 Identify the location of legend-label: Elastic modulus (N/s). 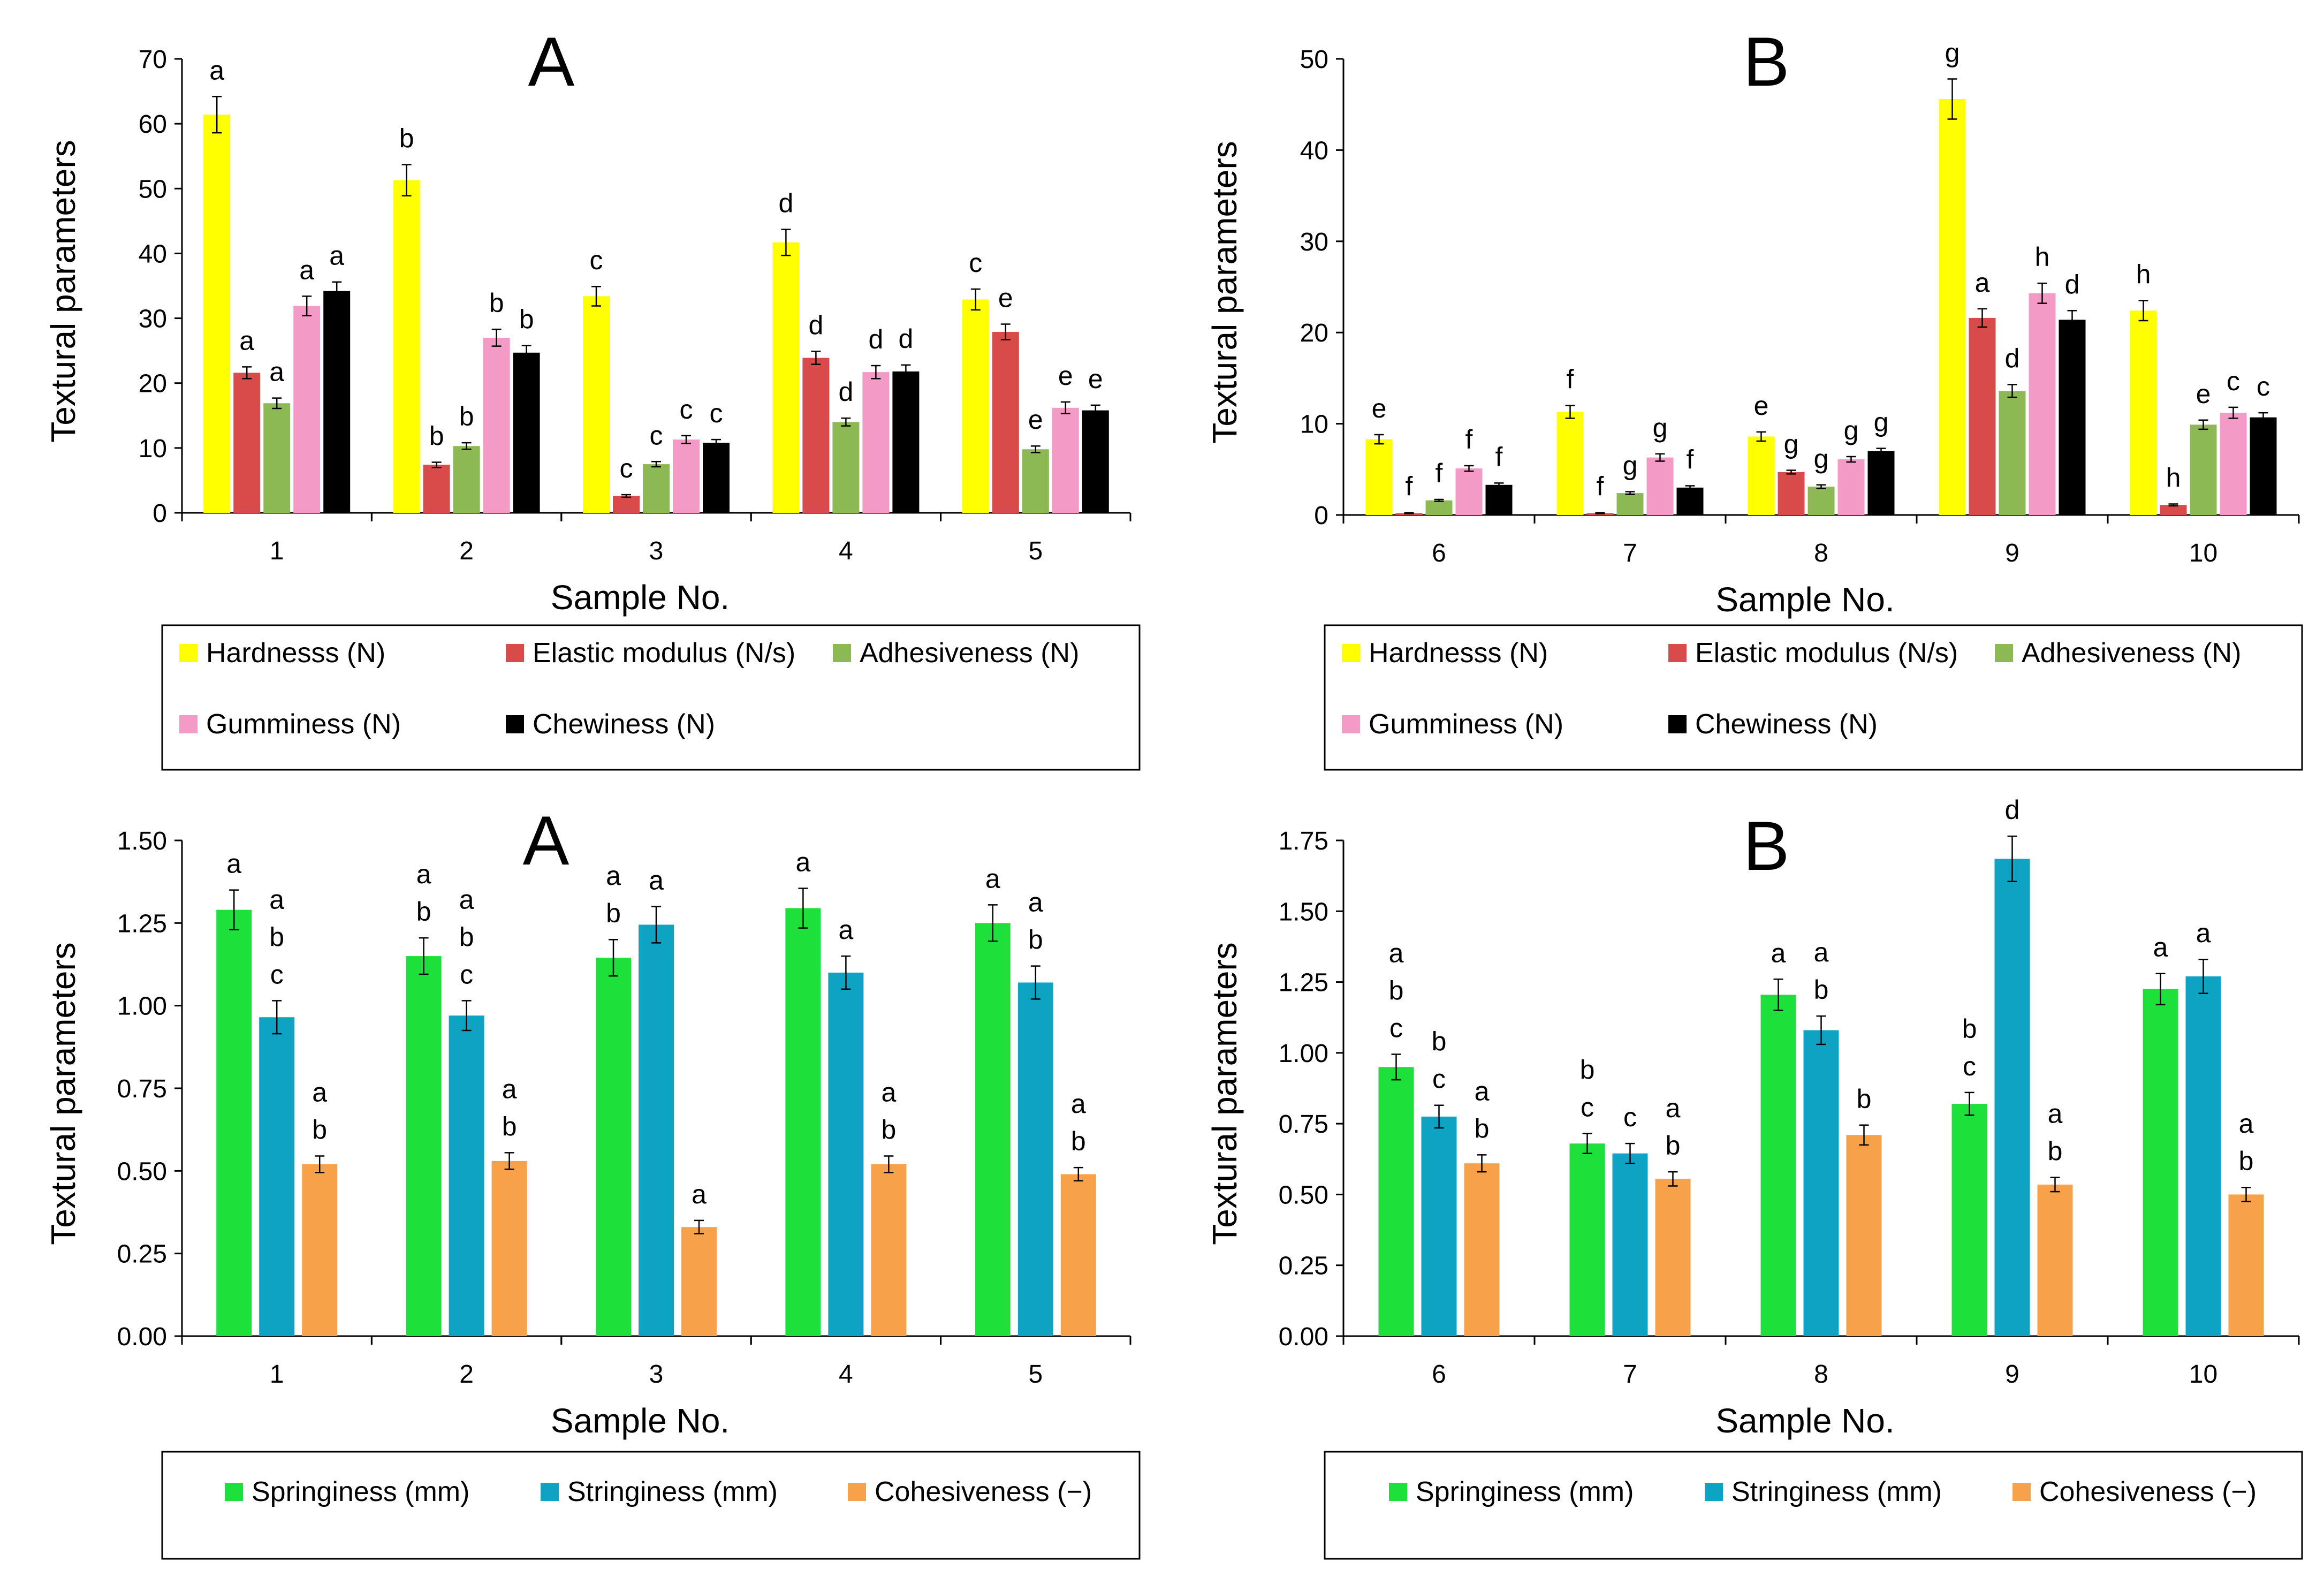
(664, 653).